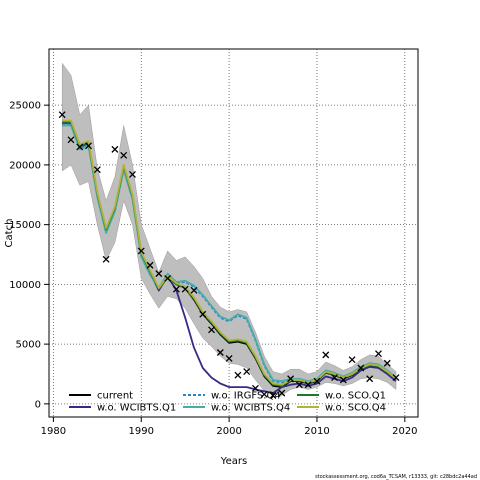 The width and height of the screenshot is (480, 480). I want to click on x-tick-label-1980: 1980, so click(53, 431).